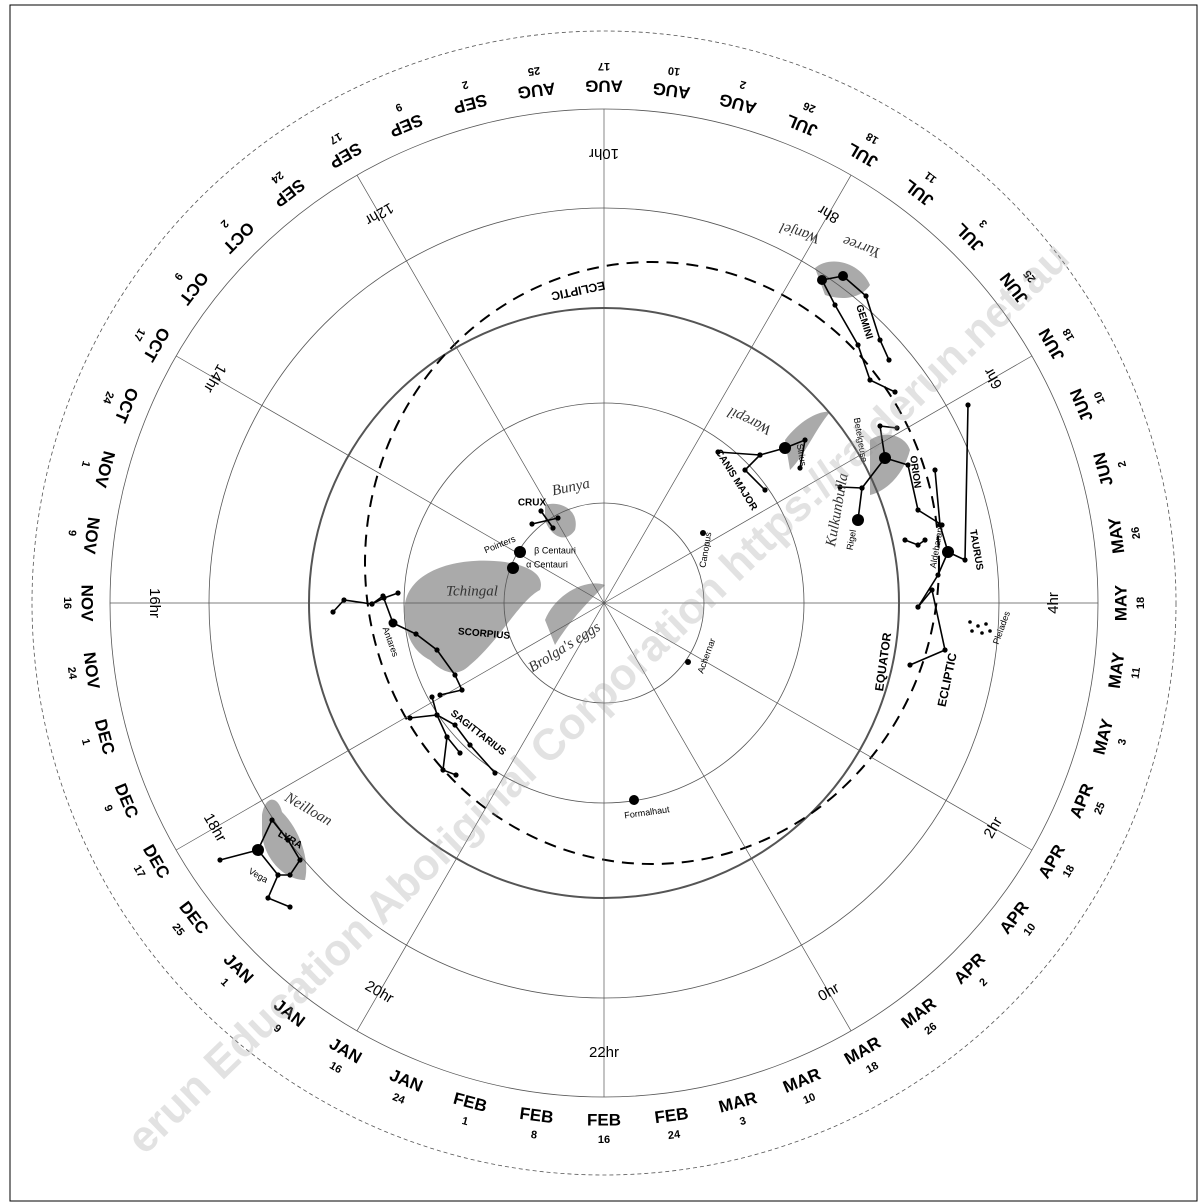  Describe the element at coordinates (861, 246) in the screenshot. I see `yurree-label: Yurree` at that location.